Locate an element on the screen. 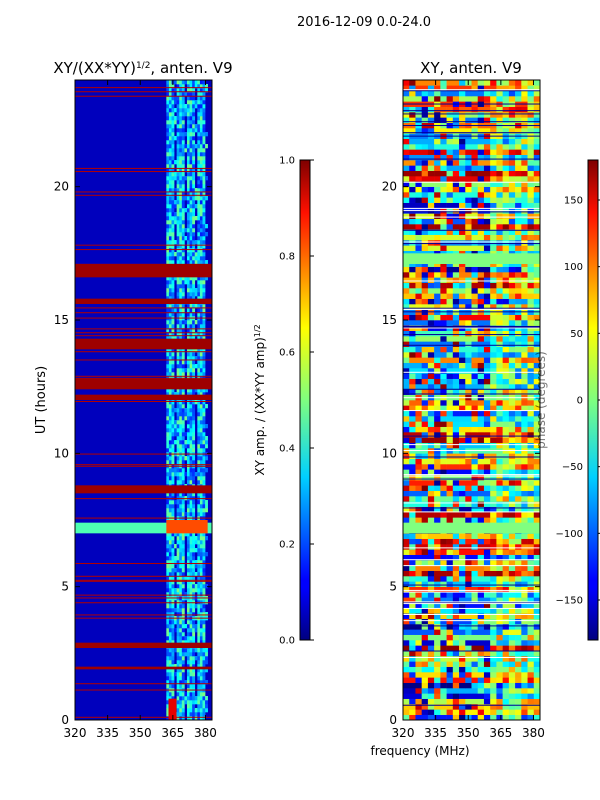  amplitude-flag-line is located at coordinates (143, 717).